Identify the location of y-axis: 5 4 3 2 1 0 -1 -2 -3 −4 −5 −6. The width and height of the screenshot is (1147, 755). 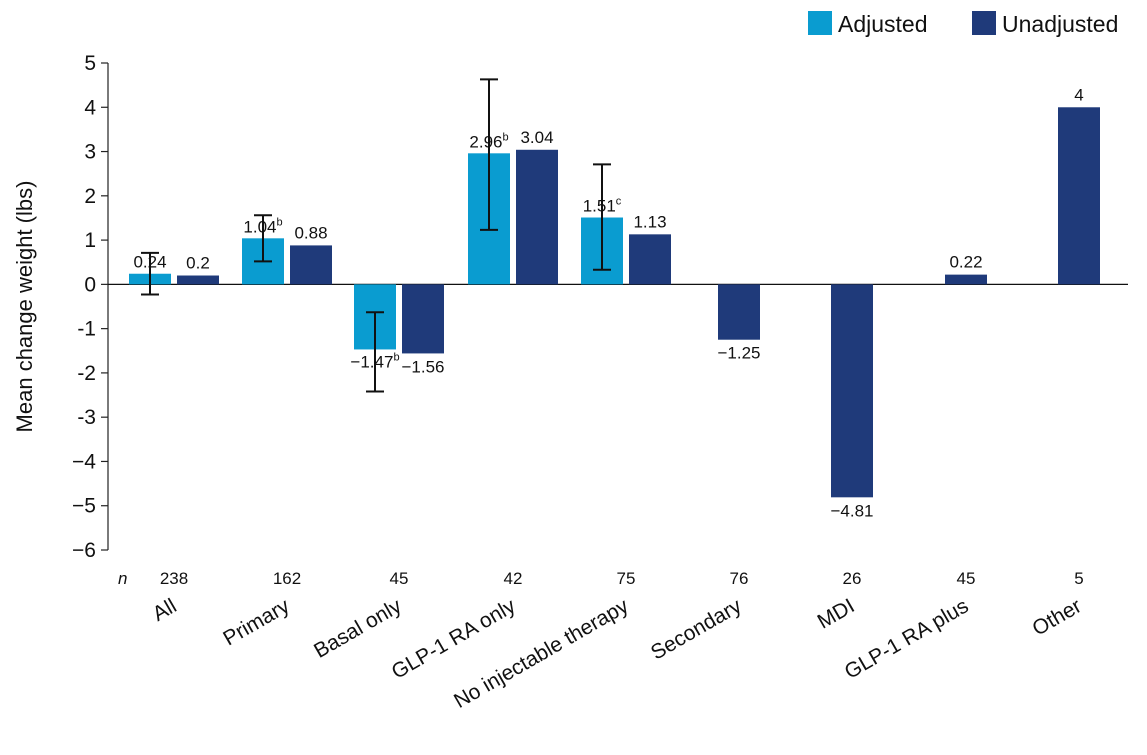
(90, 307).